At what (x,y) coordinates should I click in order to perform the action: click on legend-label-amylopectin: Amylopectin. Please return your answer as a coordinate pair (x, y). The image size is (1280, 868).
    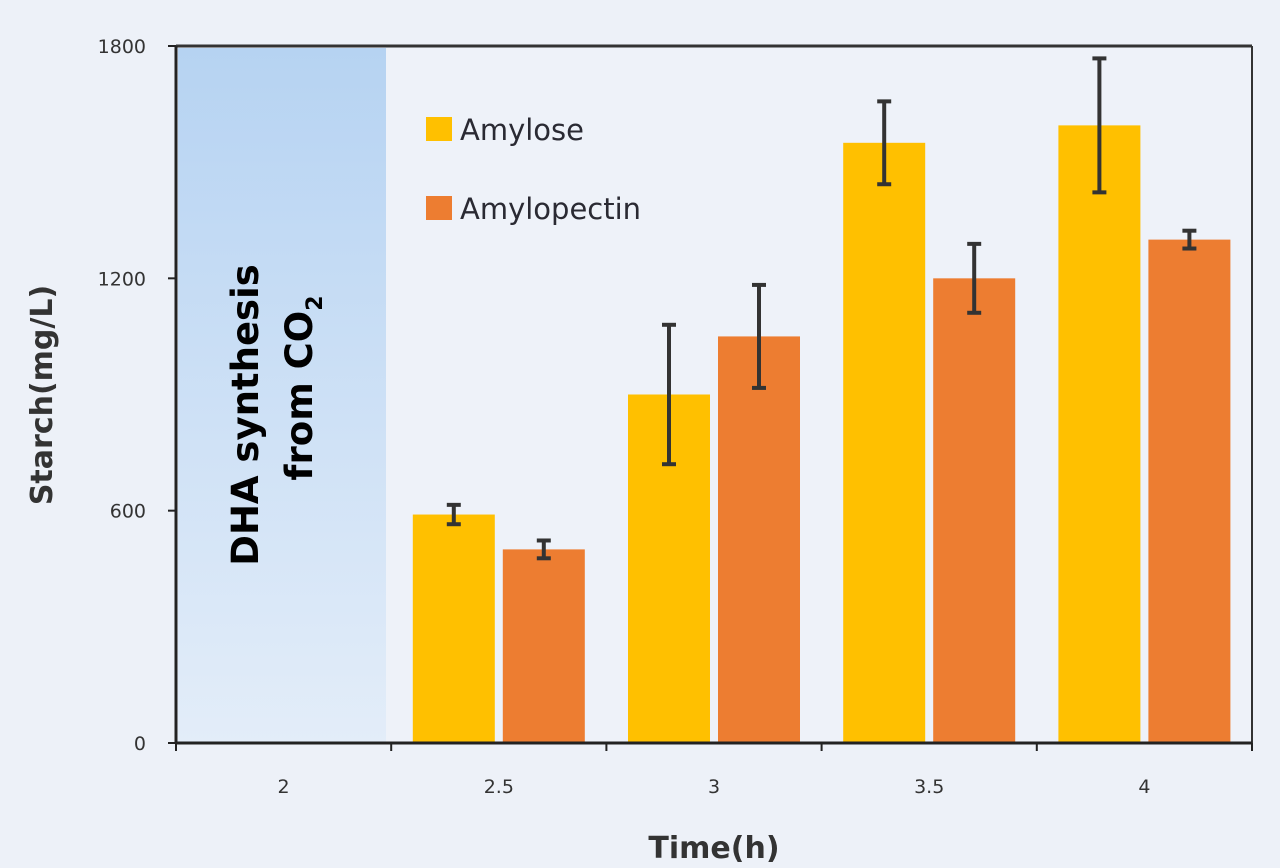
    Looking at the image, I should click on (550, 209).